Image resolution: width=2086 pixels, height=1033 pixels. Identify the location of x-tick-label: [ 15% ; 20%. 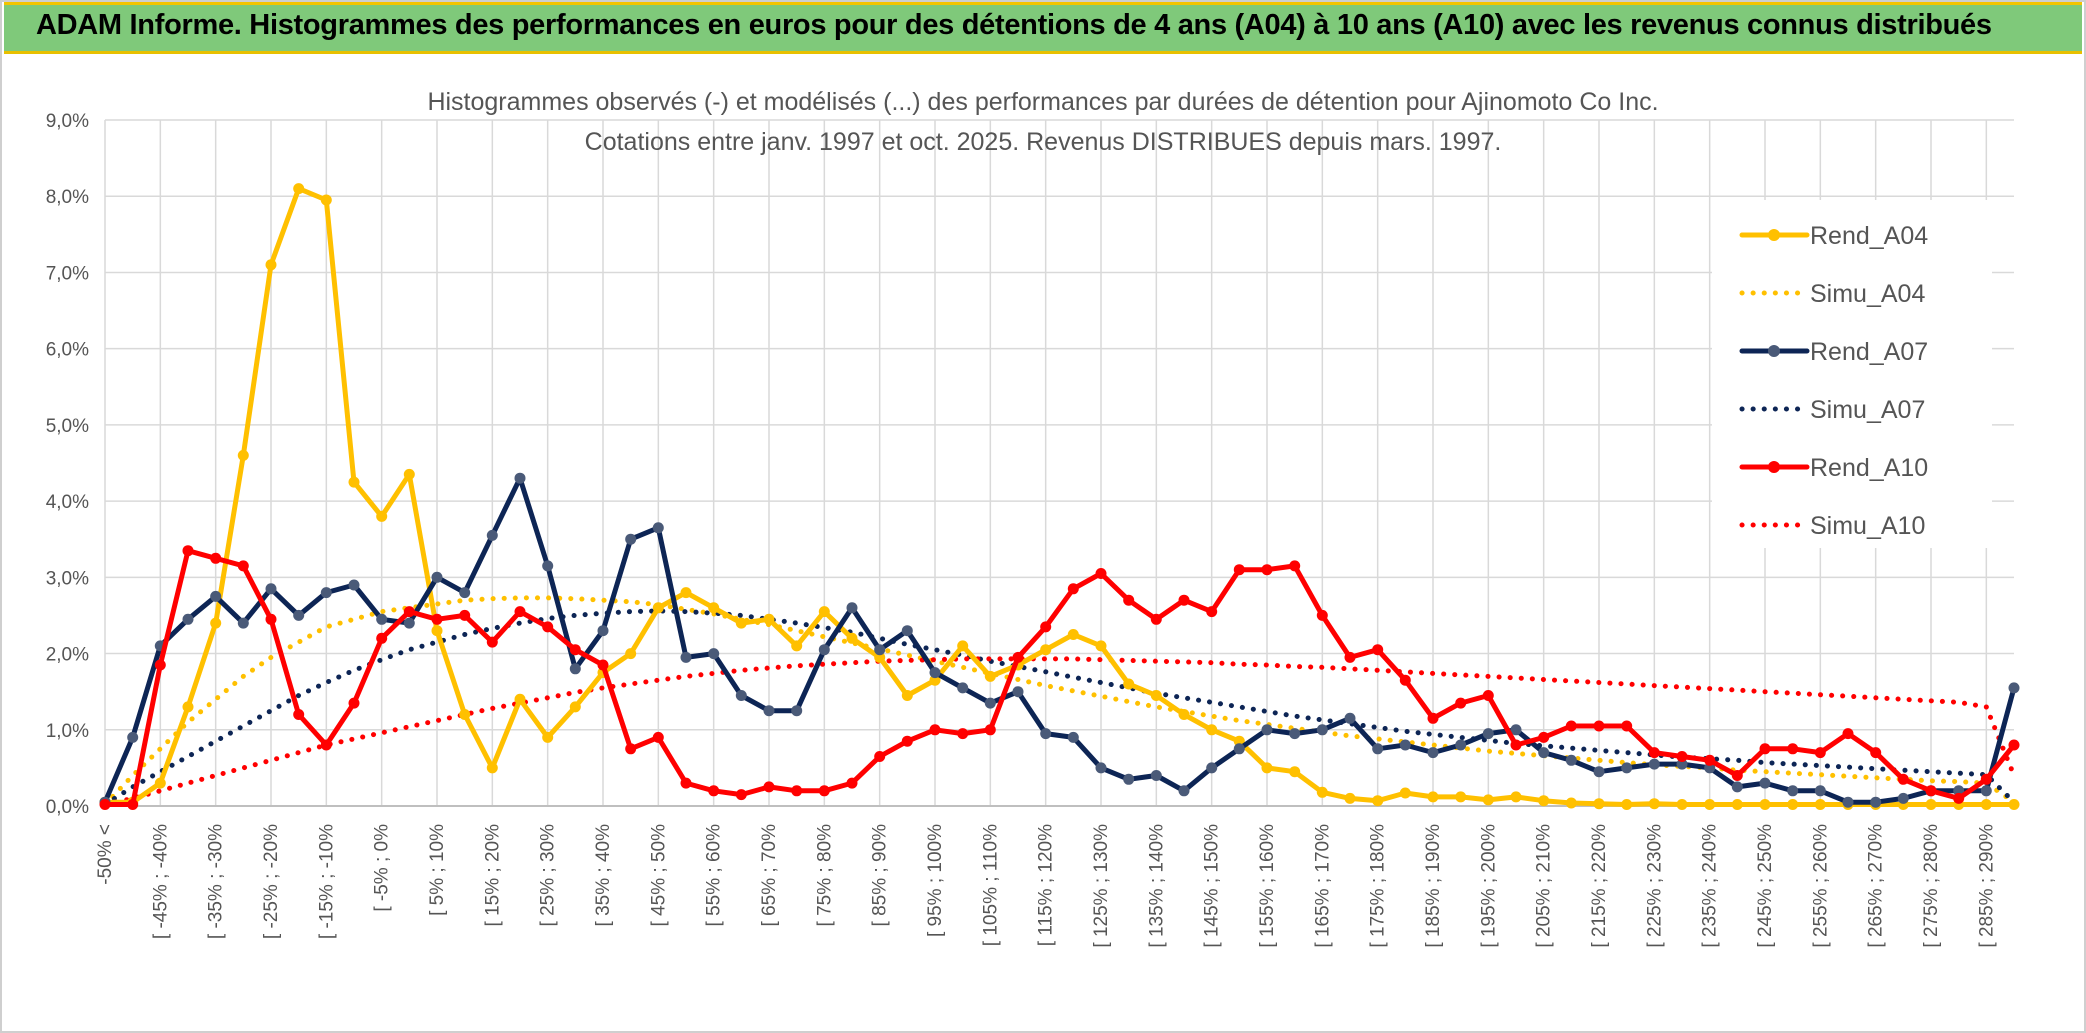
(492, 875).